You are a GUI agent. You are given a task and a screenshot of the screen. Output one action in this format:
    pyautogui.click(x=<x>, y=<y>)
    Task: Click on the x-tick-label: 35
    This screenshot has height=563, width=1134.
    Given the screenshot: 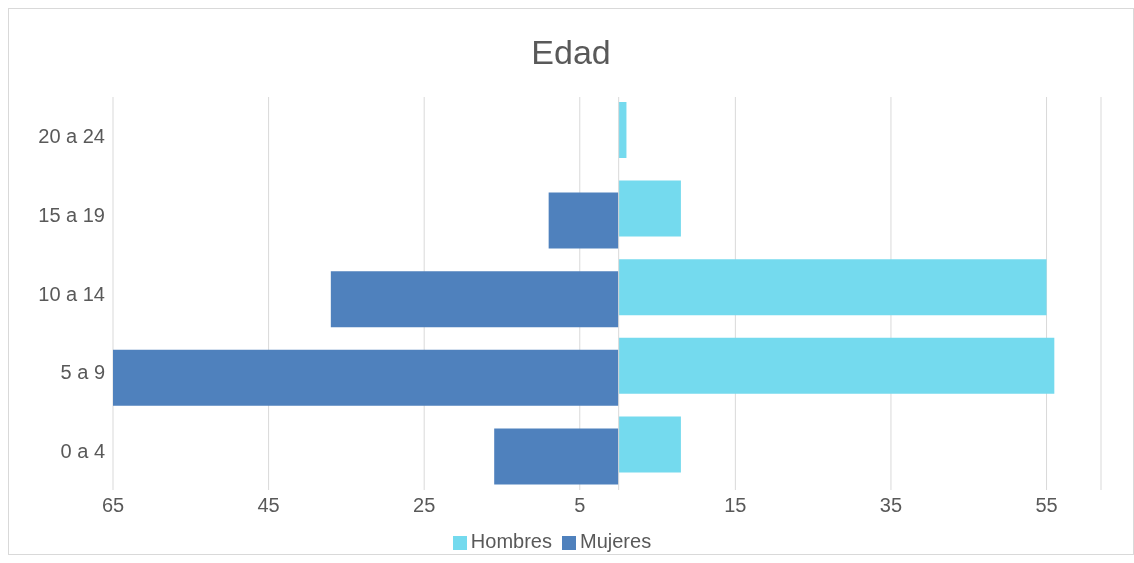 What is the action you would take?
    pyautogui.click(x=891, y=505)
    